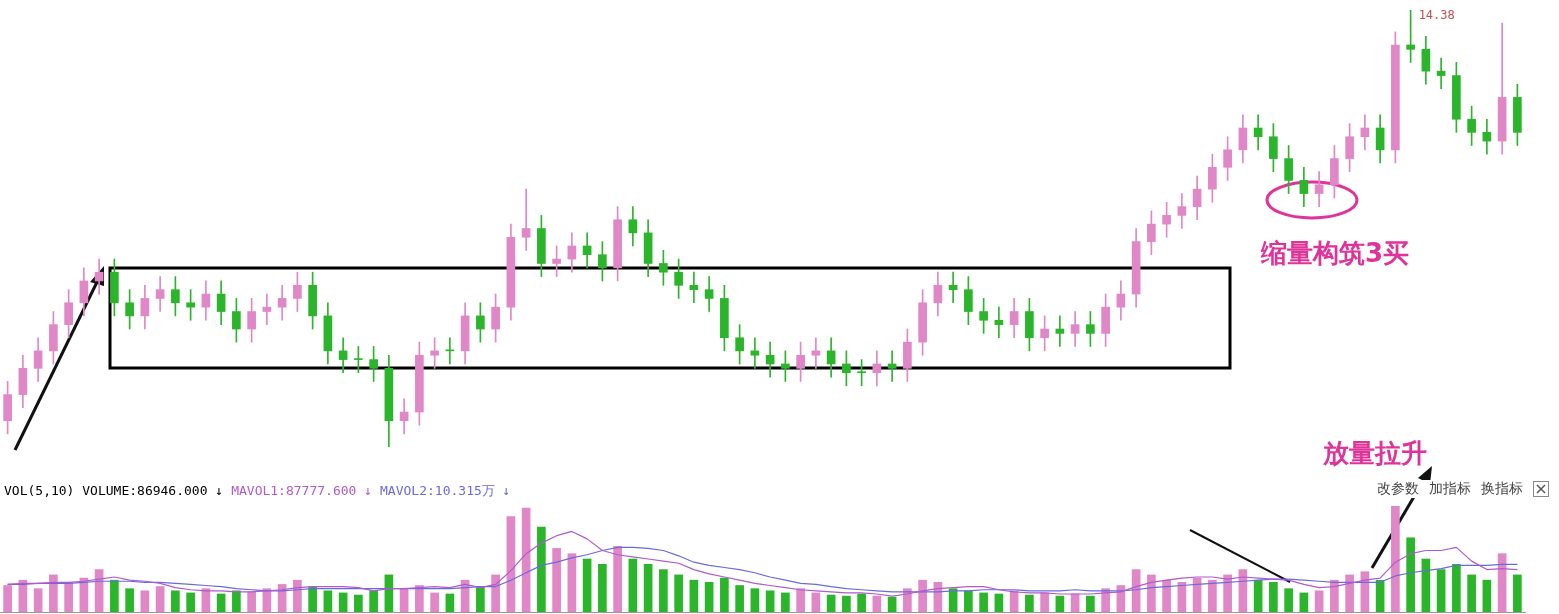 Image resolution: width=1559 pixels, height=614 pixels. Describe the element at coordinates (302, 490) in the screenshot. I see `text: MAVOL1:87777.600 ↓` at that location.